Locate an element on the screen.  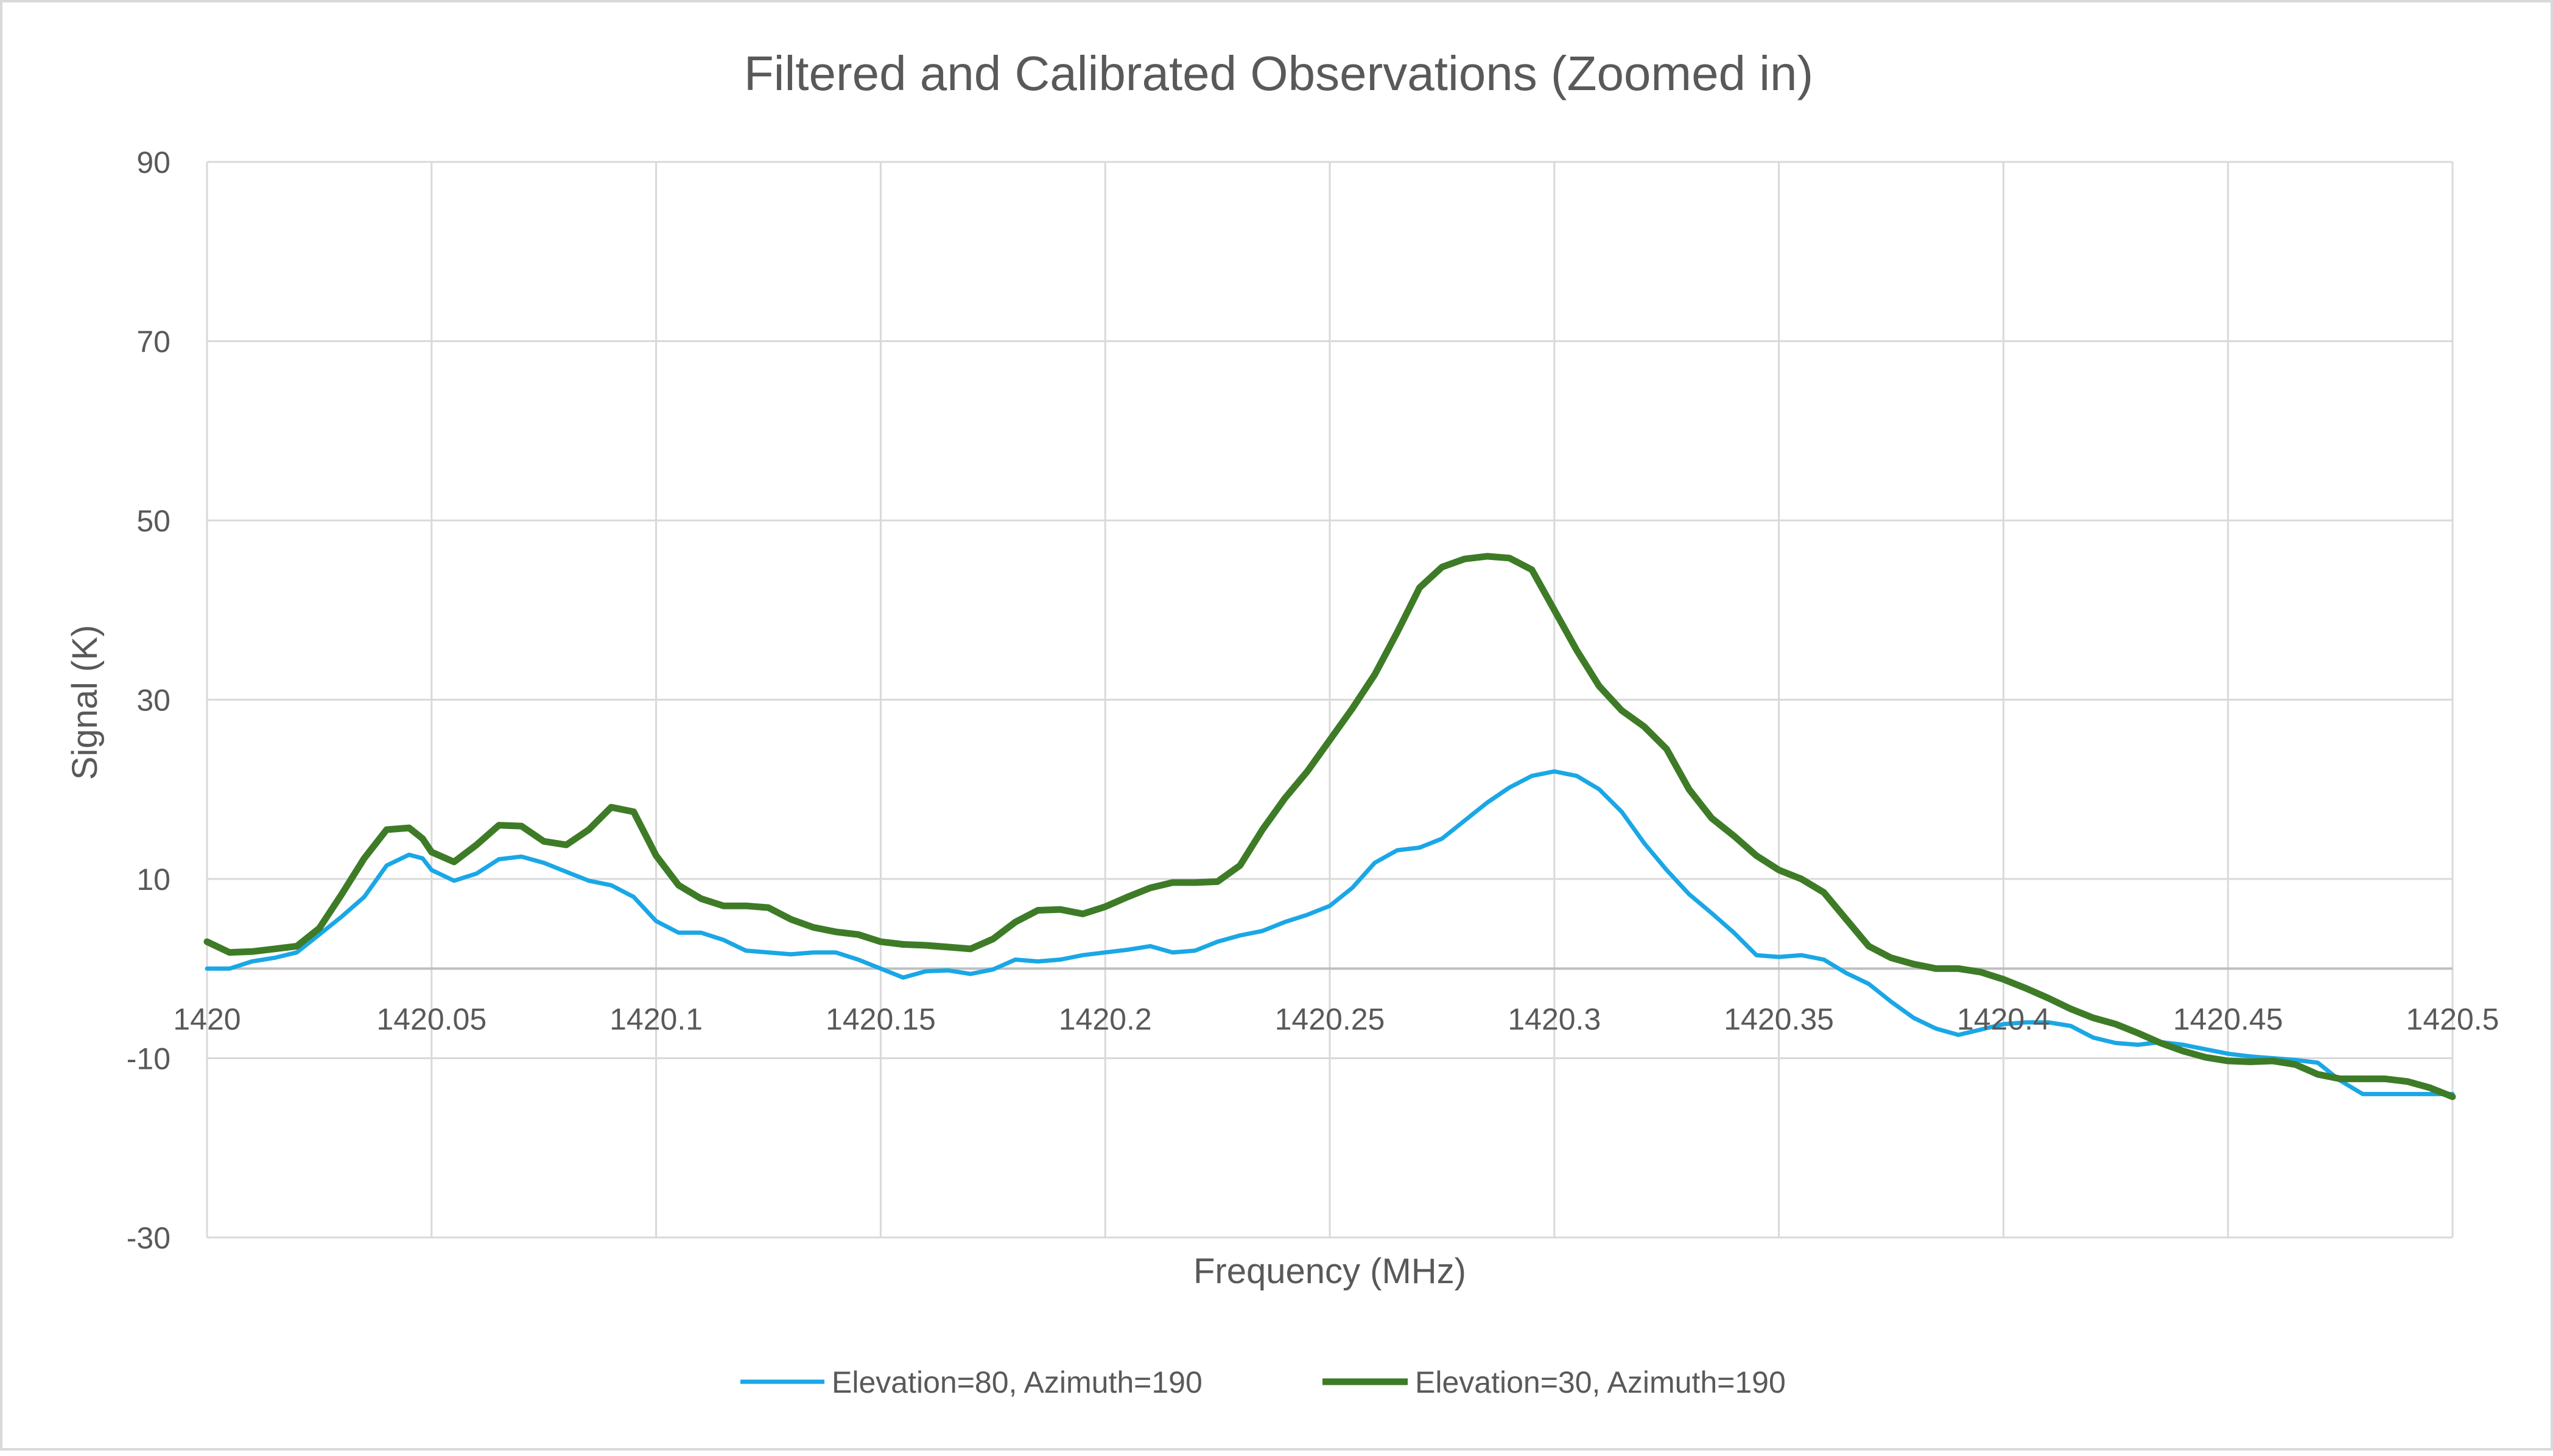
y-tick-label: 30 is located at coordinates (153, 701).